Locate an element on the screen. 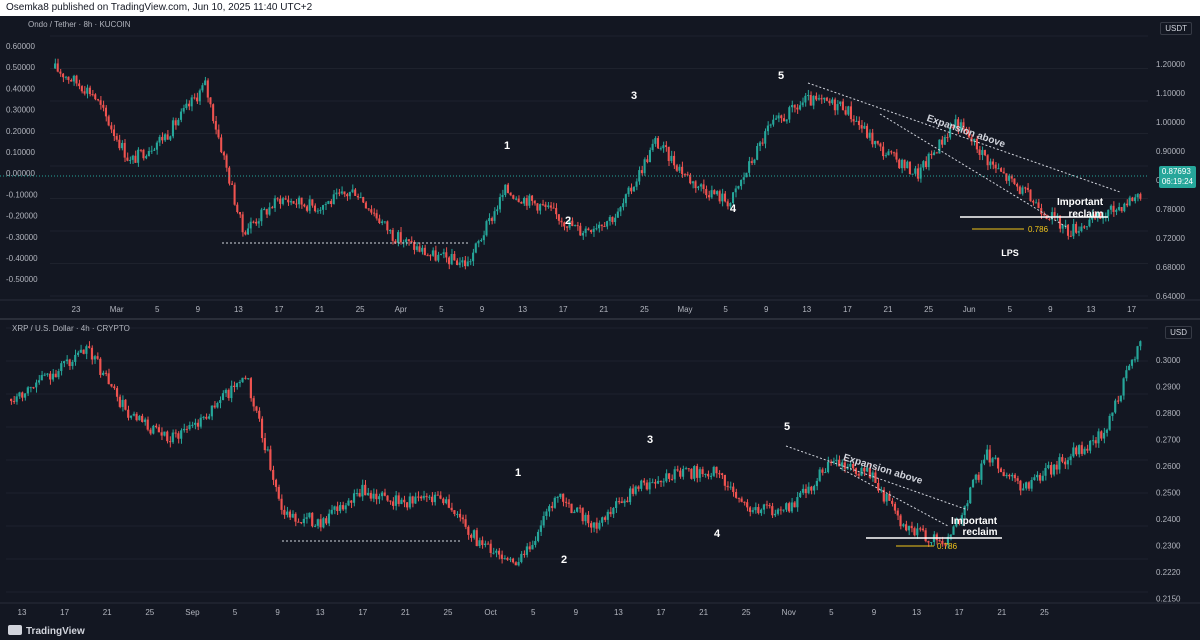 Image resolution: width=1200 pixels, height=640 pixels. time-axis-label: Jun is located at coordinates (969, 309).